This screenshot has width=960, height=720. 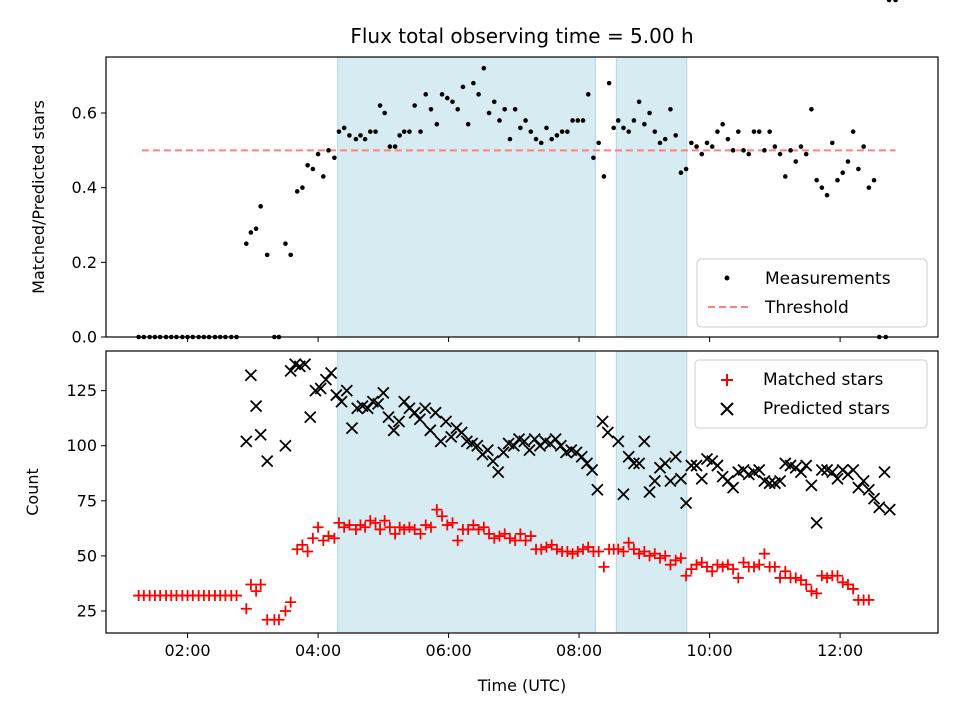 What do you see at coordinates (727, 278) in the screenshot?
I see `legend-measurements-marker` at bounding box center [727, 278].